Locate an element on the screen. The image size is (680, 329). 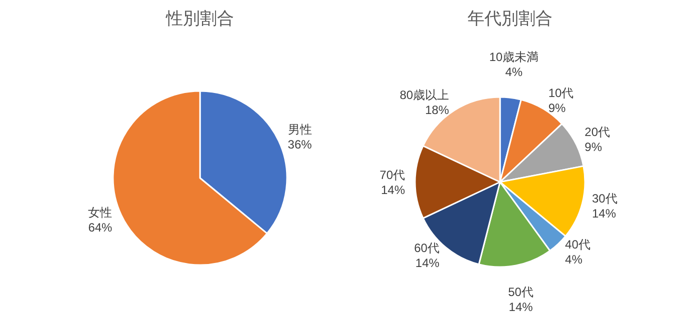
chart-title: 年代別割合 is located at coordinates (510, 18).